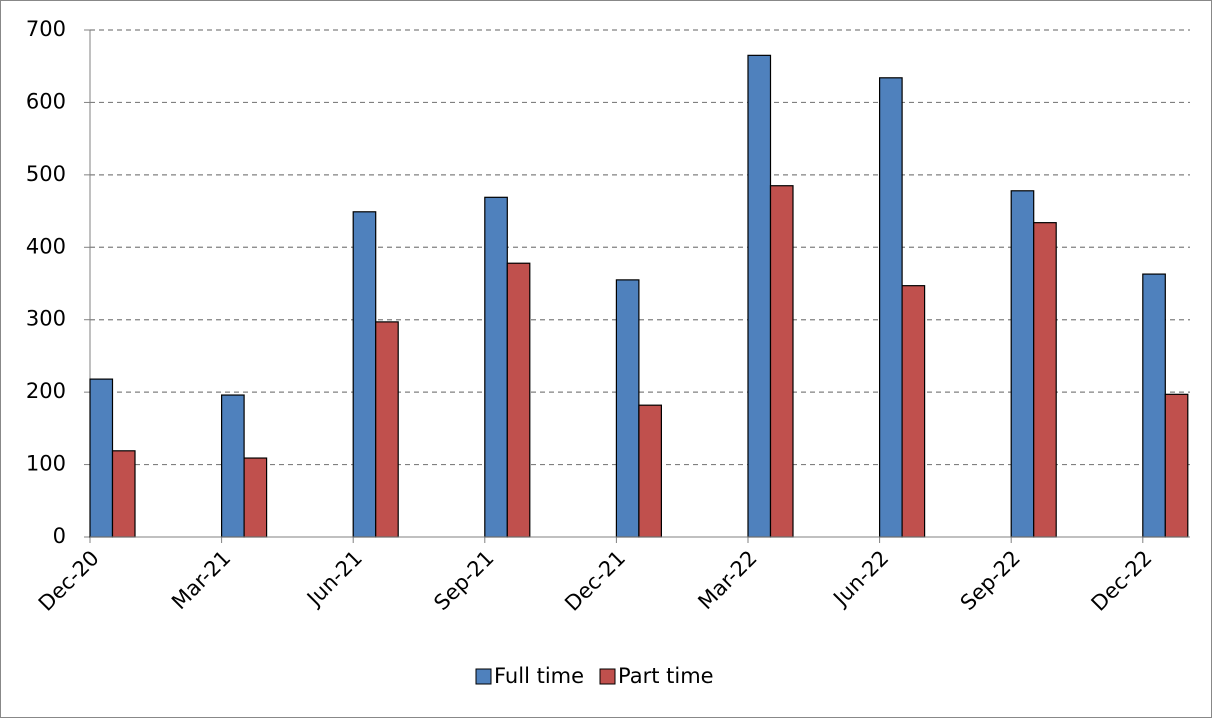 Image resolution: width=1213 pixels, height=719 pixels. I want to click on y-tick-label: 600, so click(46, 101).